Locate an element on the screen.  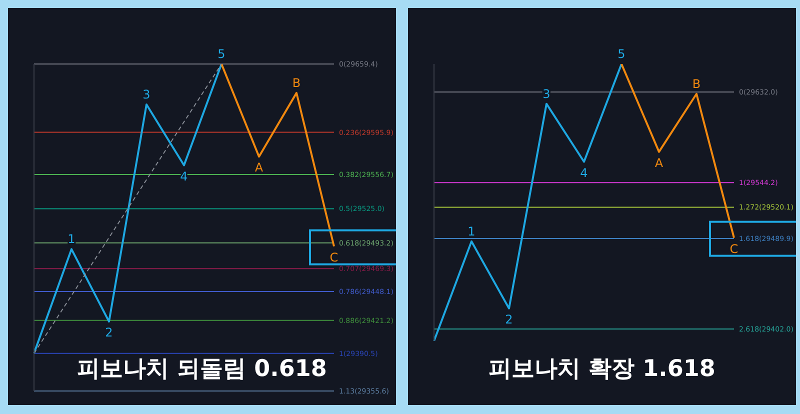
annotation: 4 is located at coordinates (584, 173).